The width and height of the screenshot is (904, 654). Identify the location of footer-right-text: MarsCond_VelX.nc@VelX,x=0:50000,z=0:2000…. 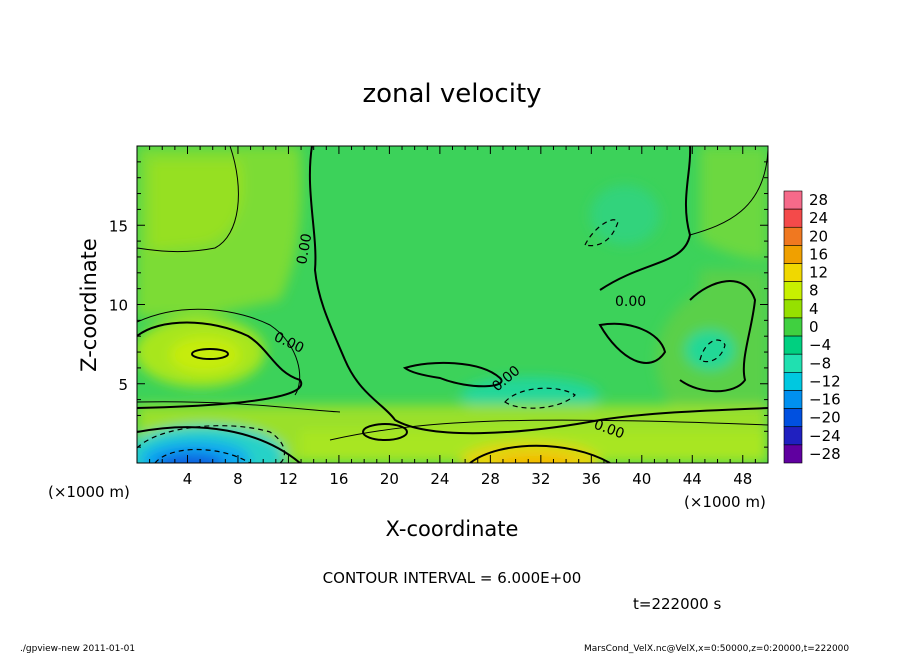
(716, 649).